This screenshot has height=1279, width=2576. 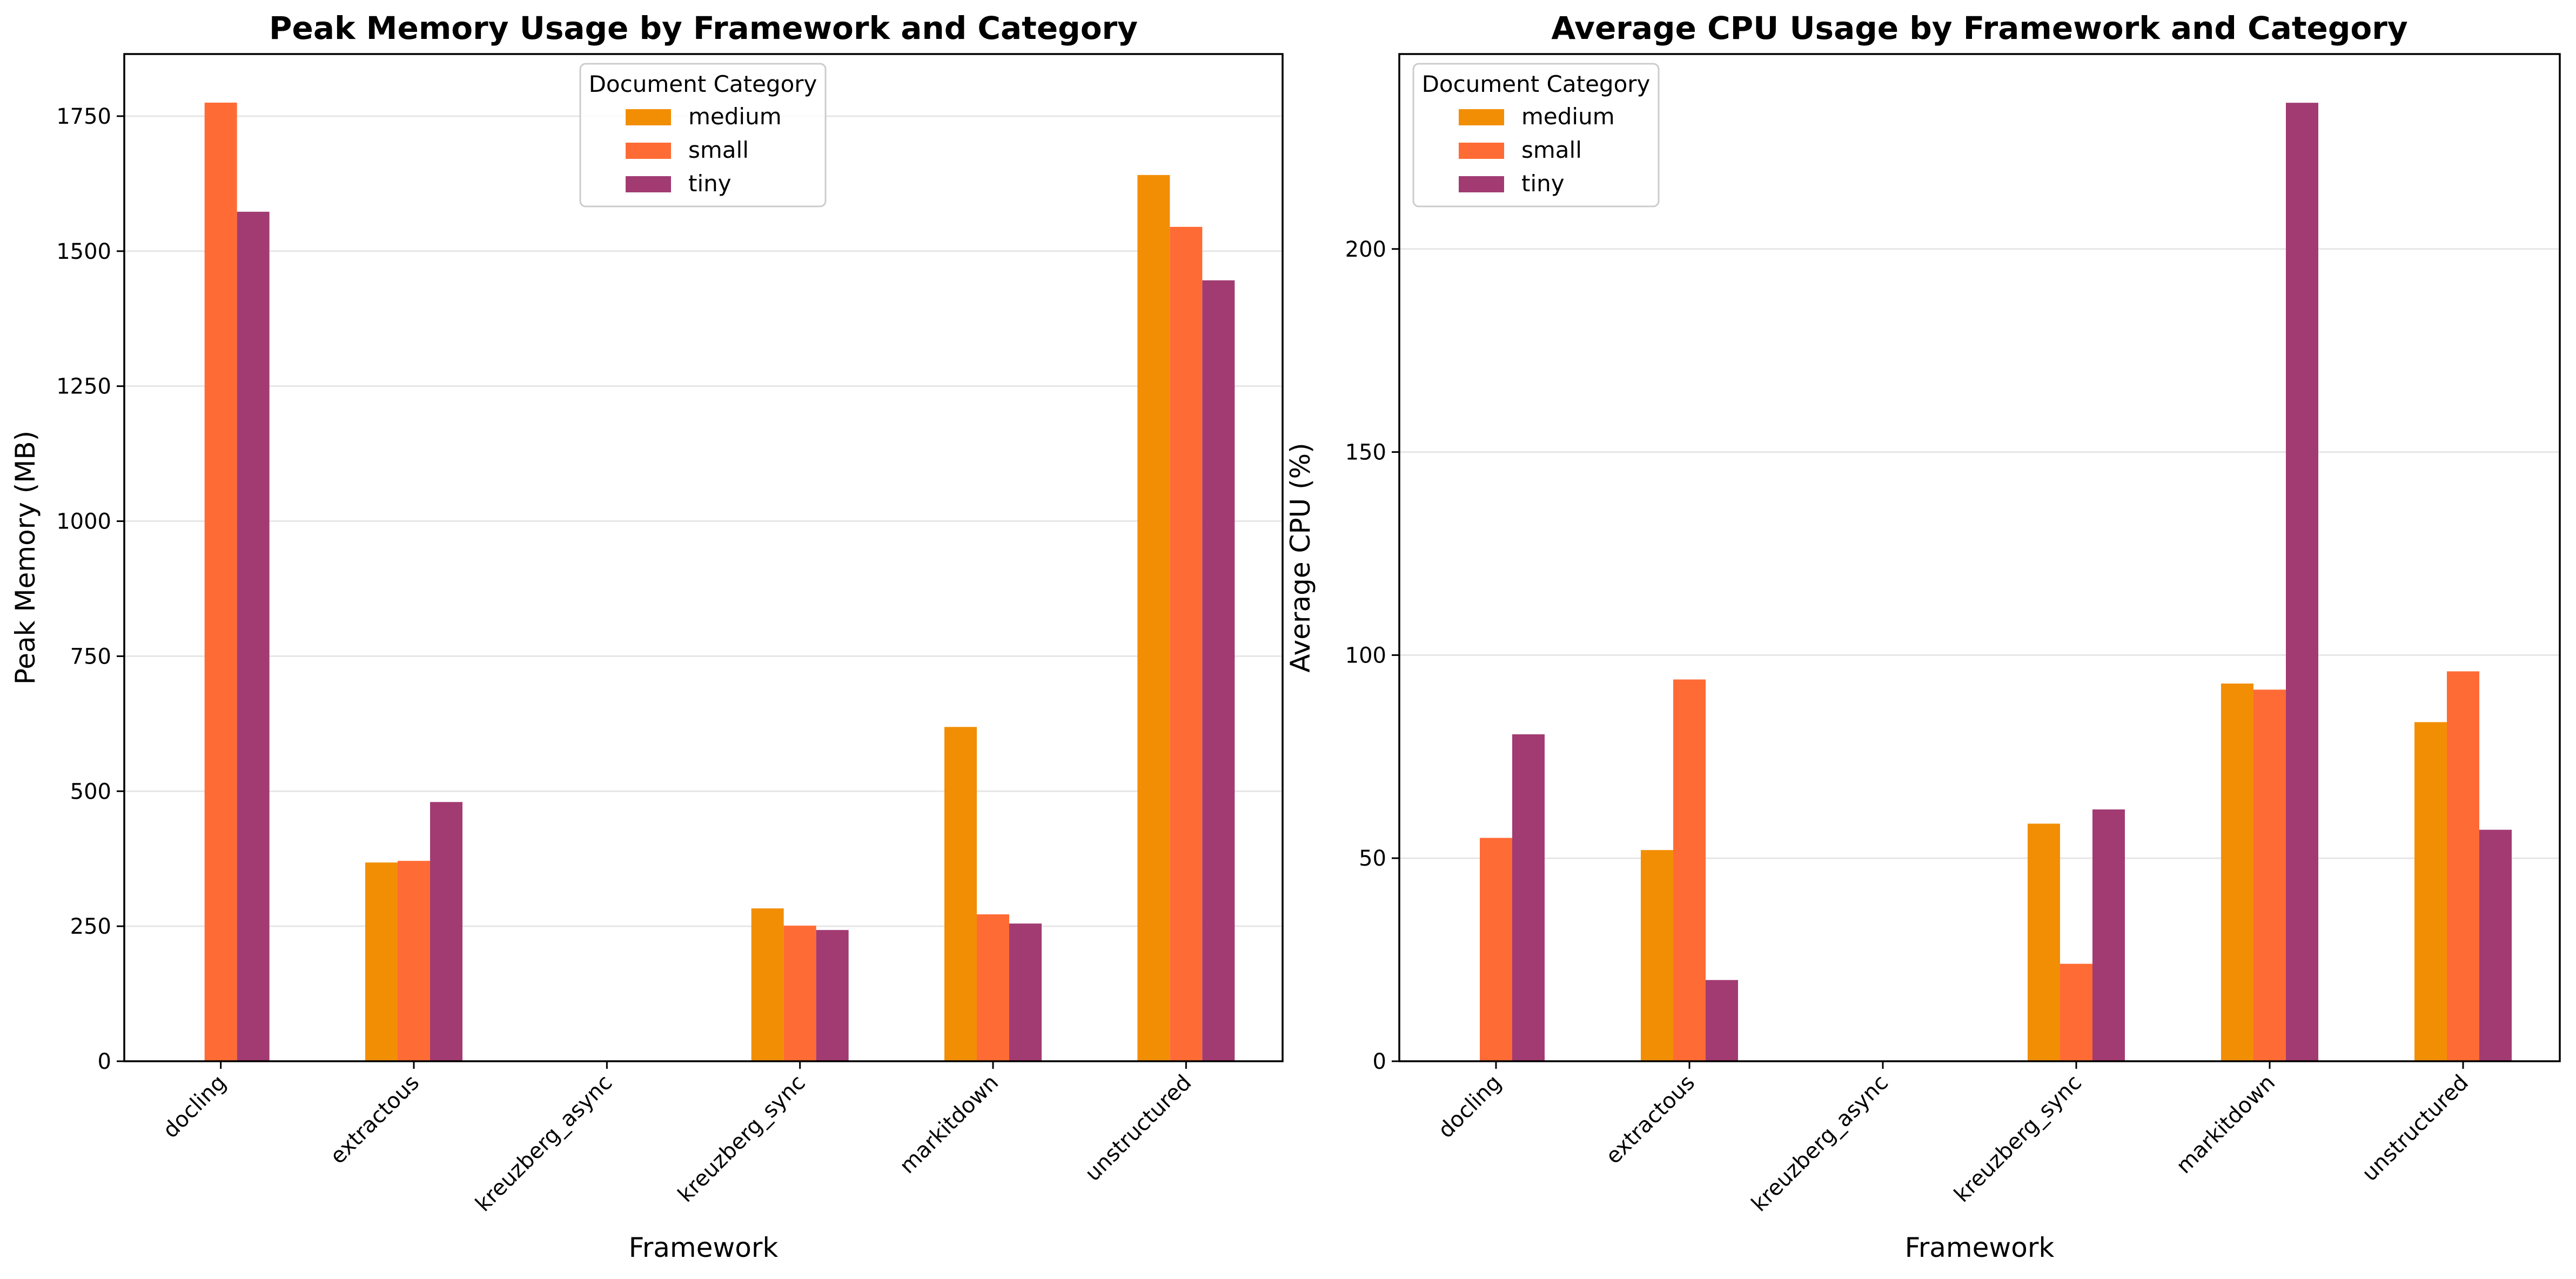 What do you see at coordinates (1365, 453) in the screenshot?
I see `y-tick-label: 150` at bounding box center [1365, 453].